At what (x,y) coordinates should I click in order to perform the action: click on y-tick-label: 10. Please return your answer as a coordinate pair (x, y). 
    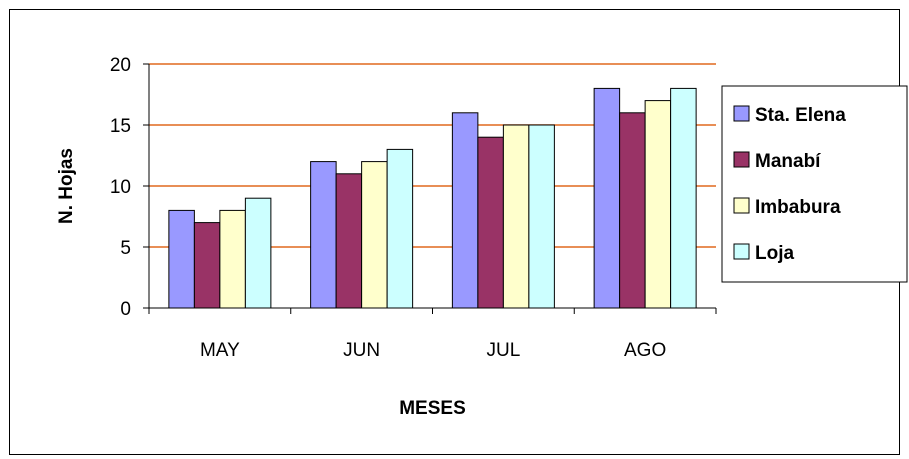
    Looking at the image, I should click on (120, 187).